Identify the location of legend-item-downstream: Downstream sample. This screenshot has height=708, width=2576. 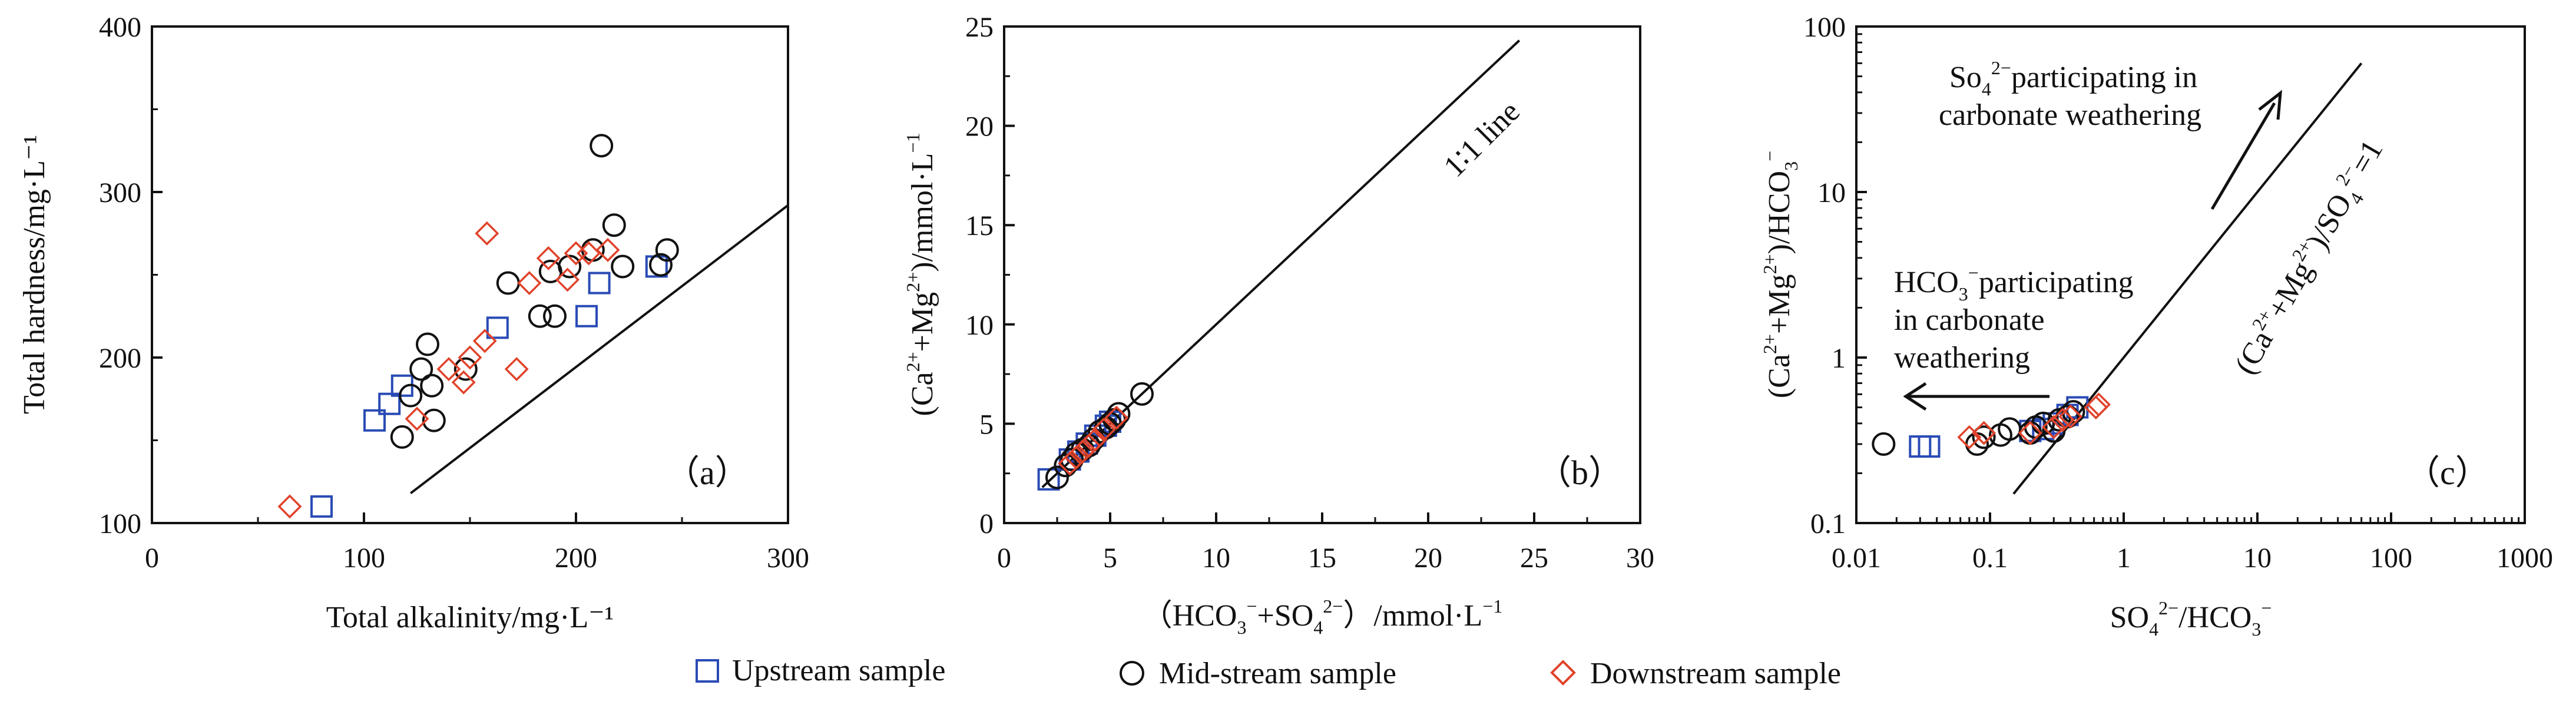
(1695, 673).